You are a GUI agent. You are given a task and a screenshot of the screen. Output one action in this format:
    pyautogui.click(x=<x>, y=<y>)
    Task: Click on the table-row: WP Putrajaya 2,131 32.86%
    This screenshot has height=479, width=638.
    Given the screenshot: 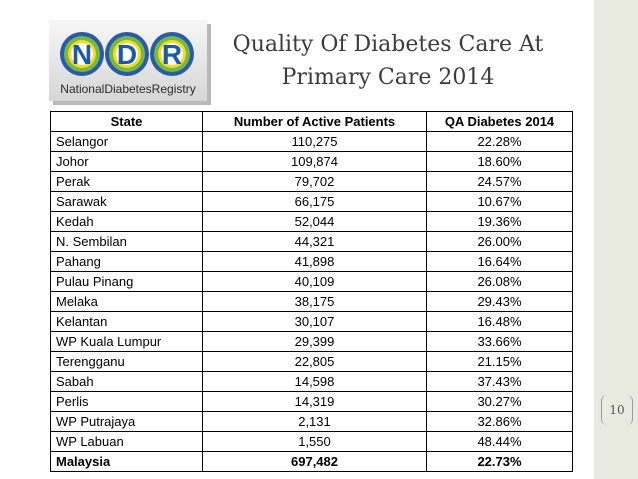 What is the action you would take?
    pyautogui.click(x=311, y=421)
    